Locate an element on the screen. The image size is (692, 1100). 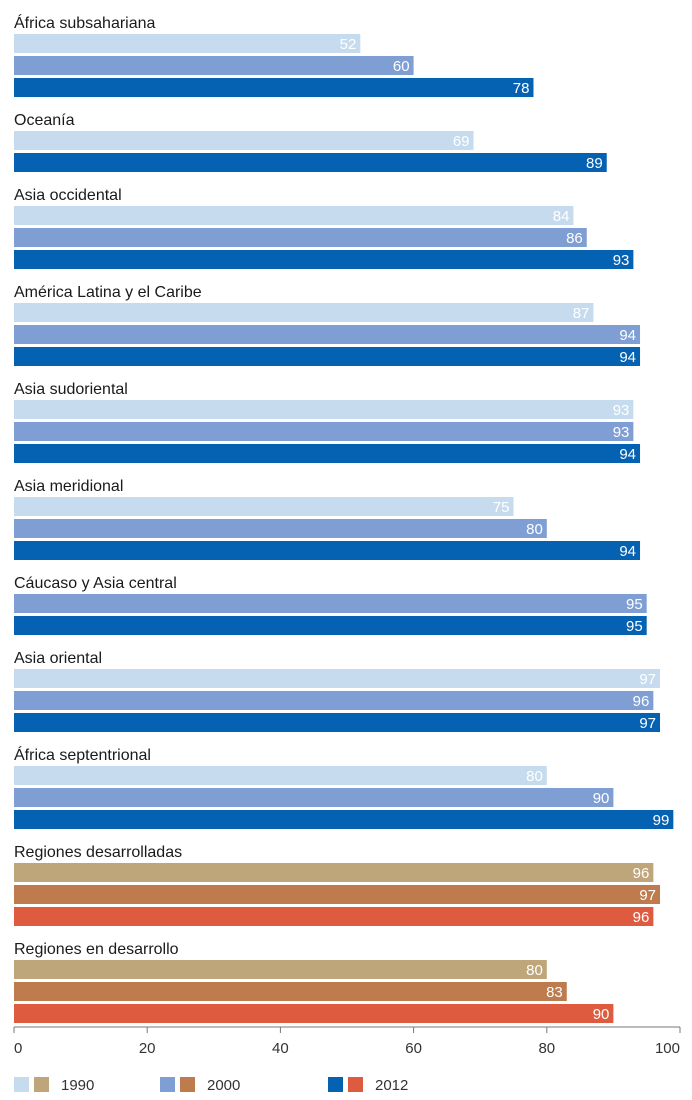
value-label: 60 is located at coordinates (401, 66).